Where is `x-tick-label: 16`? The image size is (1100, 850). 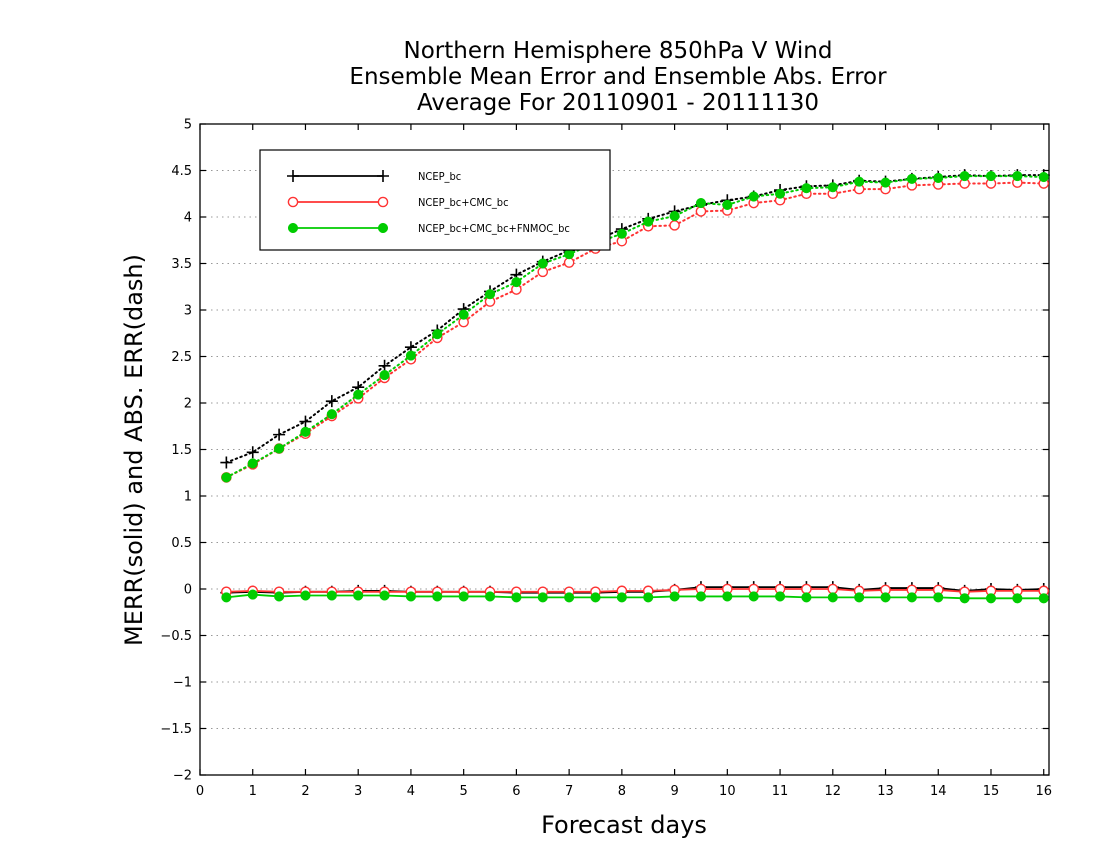
x-tick-label: 16 is located at coordinates (1043, 791).